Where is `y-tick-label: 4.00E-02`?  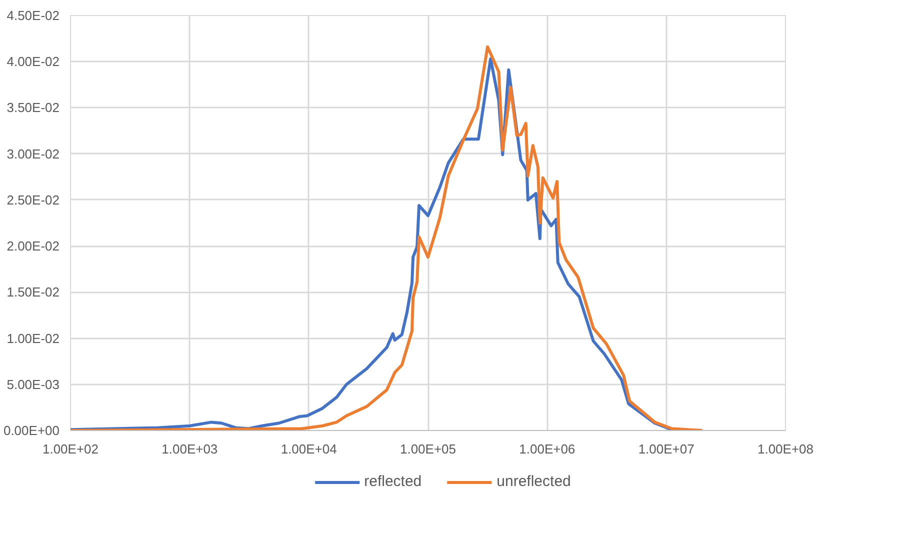
y-tick-label: 4.00E-02 is located at coordinates (33, 62).